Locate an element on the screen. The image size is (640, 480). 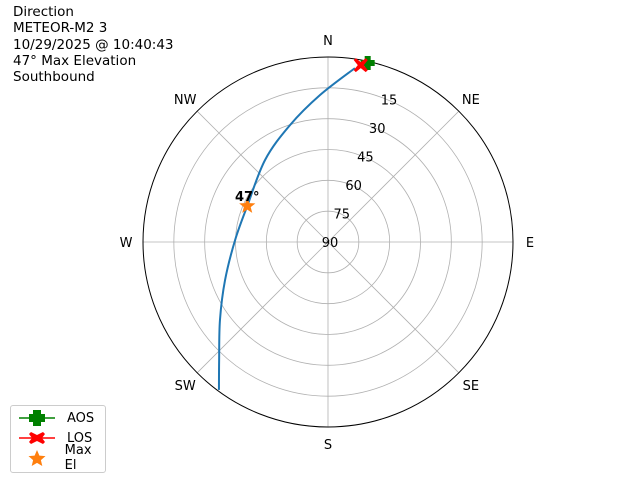
direction-label: S is located at coordinates (328, 445).